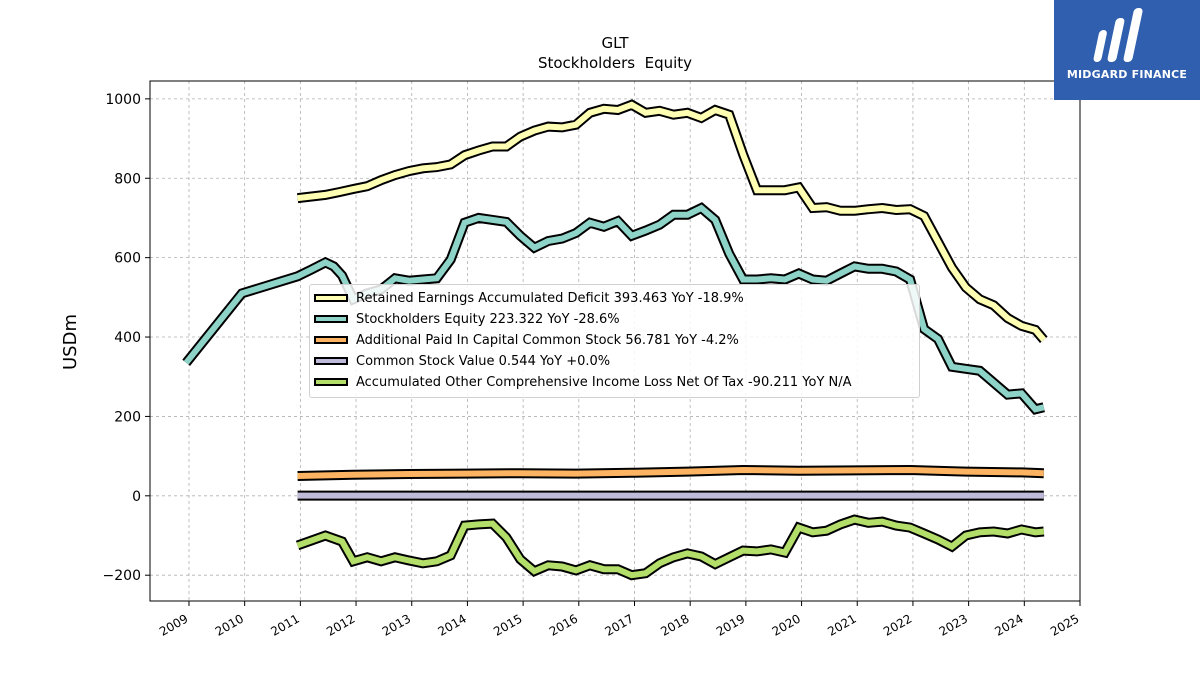 This screenshot has height=675, width=1200. What do you see at coordinates (953, 624) in the screenshot?
I see `x-tick-label: 2023` at bounding box center [953, 624].